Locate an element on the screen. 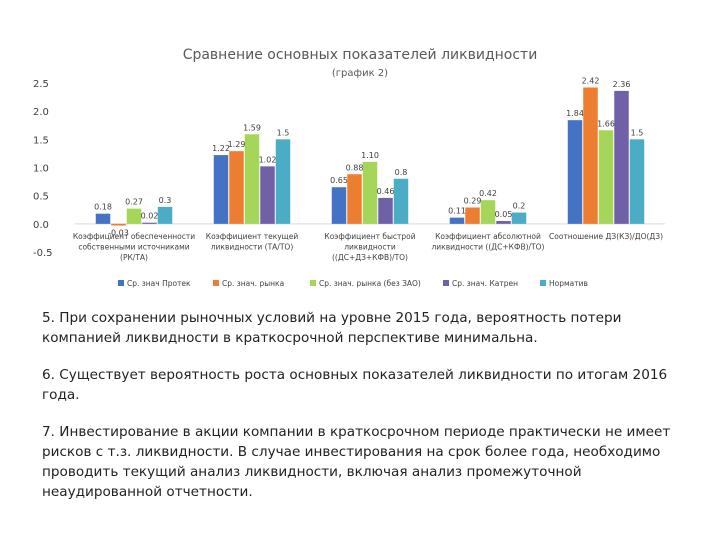 The height and width of the screenshot is (540, 720). y-tick-label: -0.5 is located at coordinates (43, 253).